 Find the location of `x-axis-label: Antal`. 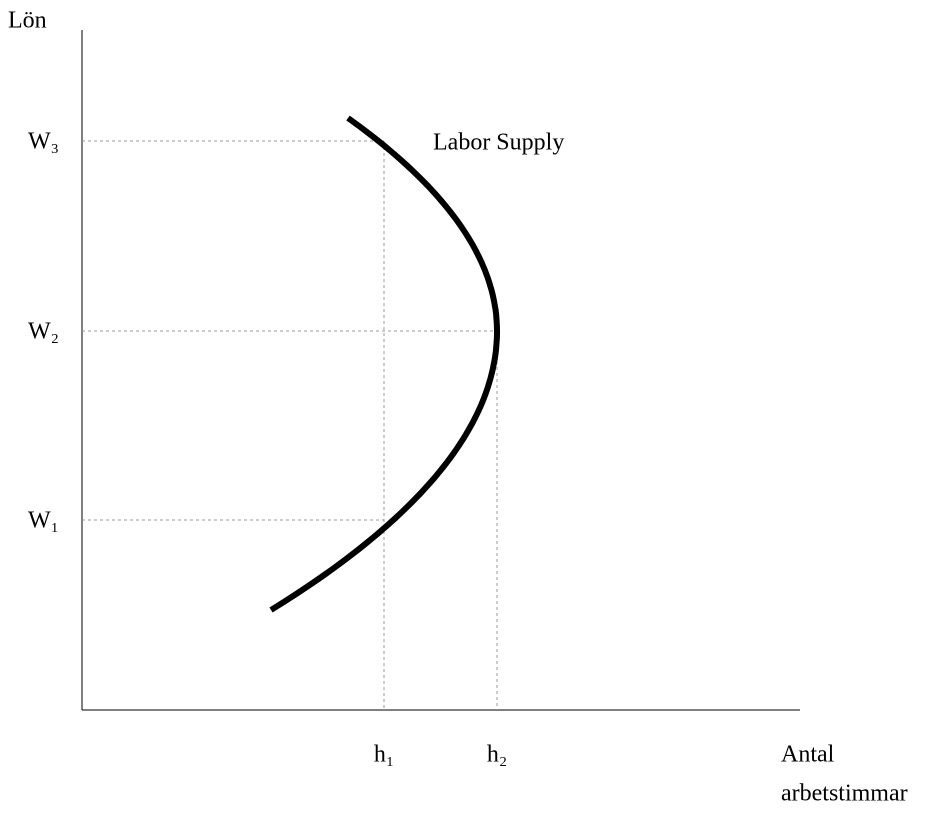

x-axis-label: Antal is located at coordinates (808, 755).